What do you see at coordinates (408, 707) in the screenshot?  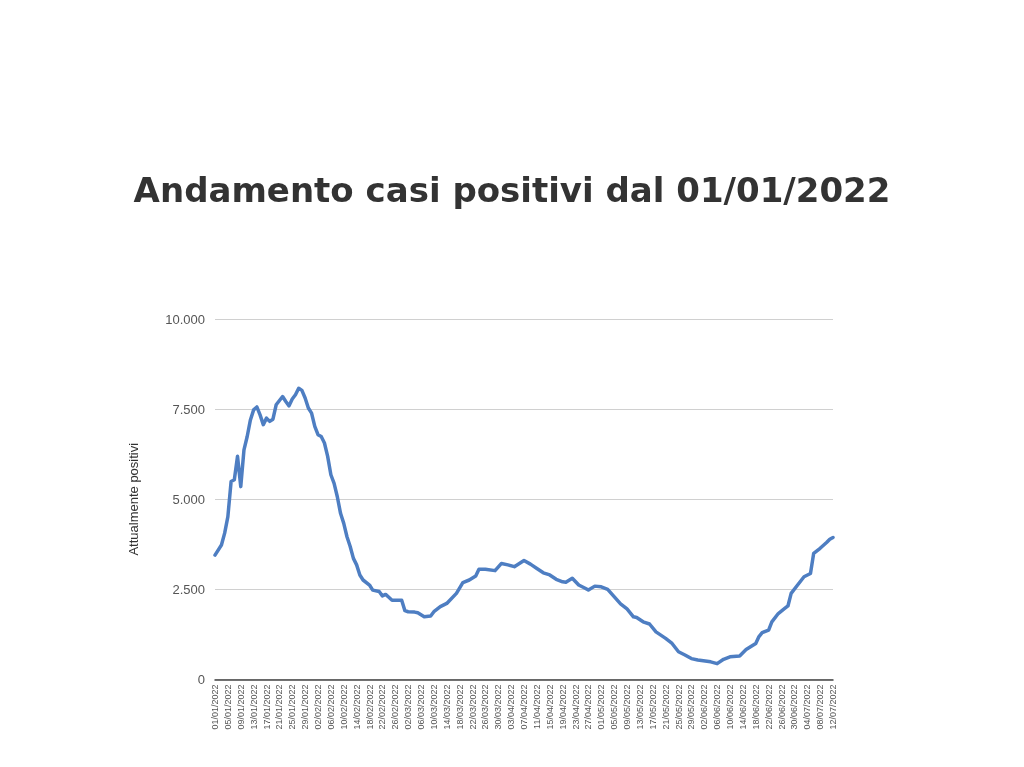 I see `x-tick-label: 02/03/2022` at bounding box center [408, 707].